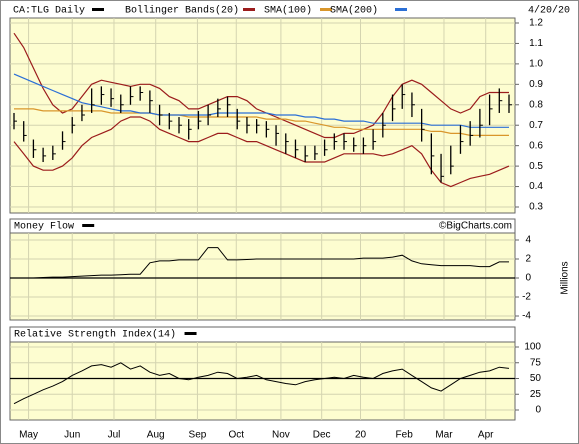  What do you see at coordinates (261, 152) in the screenshot?
I see `bollinger-band` at bounding box center [261, 152].